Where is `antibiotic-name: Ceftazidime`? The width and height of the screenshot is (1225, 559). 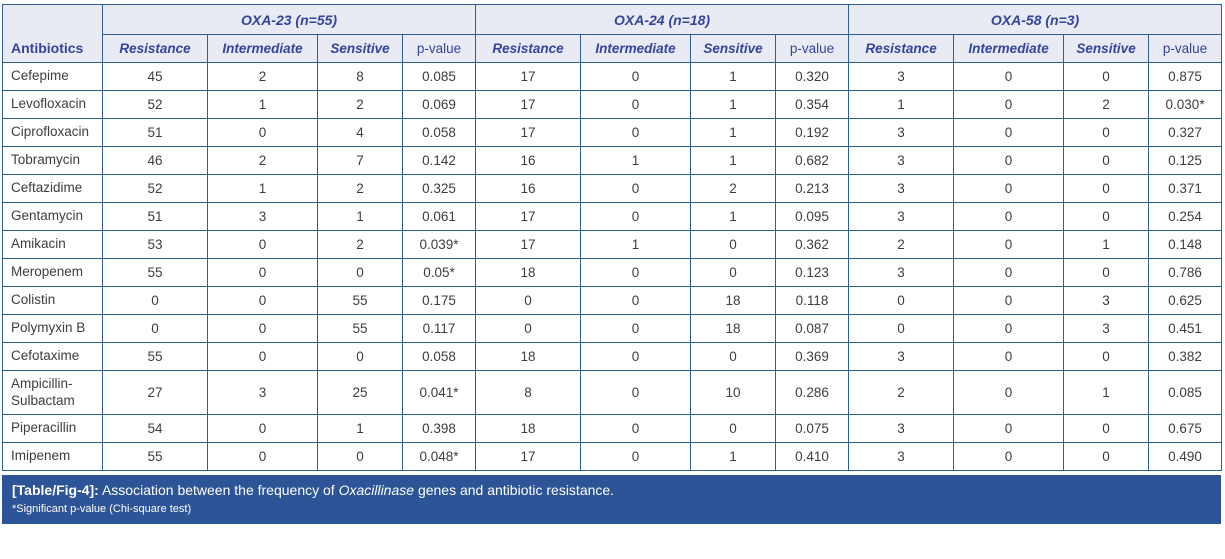
antibiotic-name: Ceftazidime is located at coordinates (52, 188).